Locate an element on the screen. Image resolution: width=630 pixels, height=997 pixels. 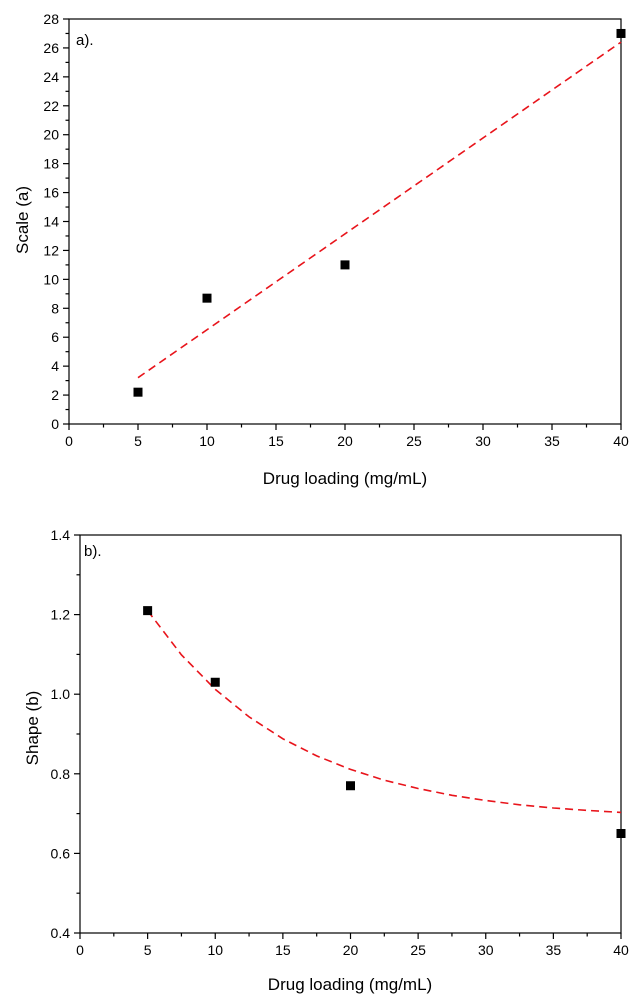
x-tick-label-b: 25 is located at coordinates (418, 950).